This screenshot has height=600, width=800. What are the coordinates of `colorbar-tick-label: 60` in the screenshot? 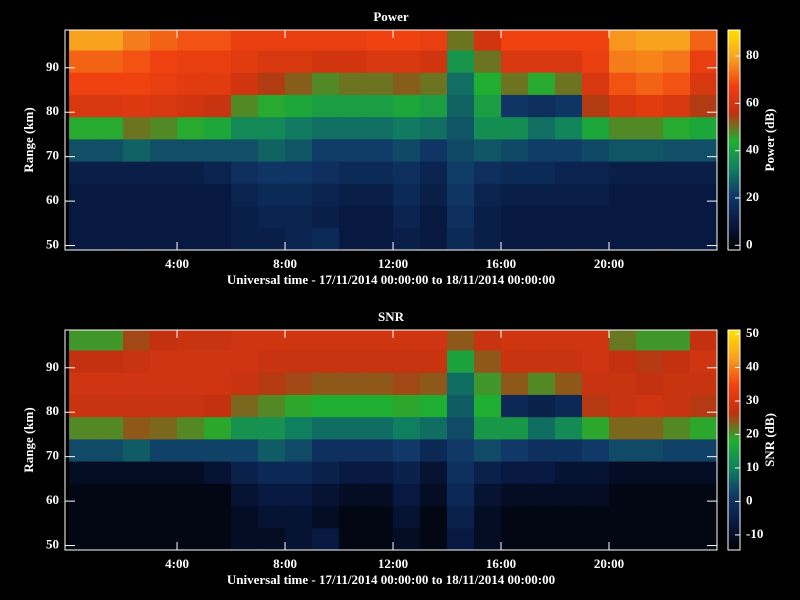 It's located at (752, 101).